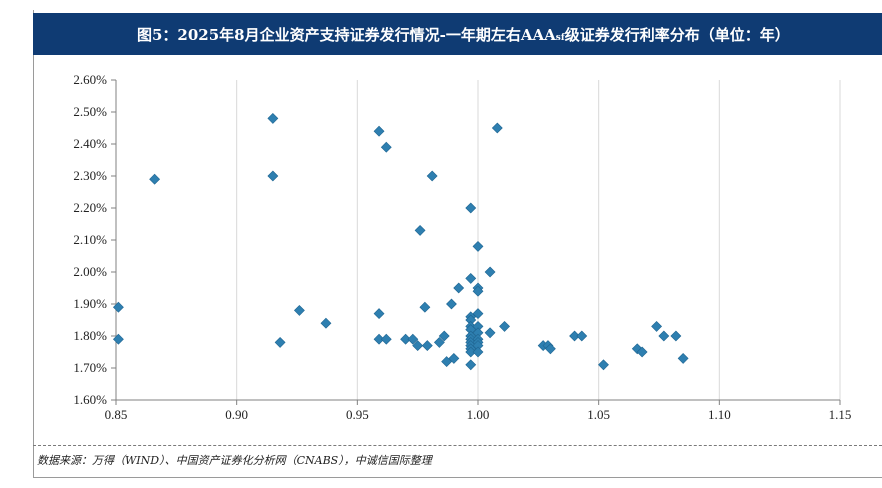 The image size is (882, 488). What do you see at coordinates (598, 414) in the screenshot?
I see `x-tick-label: 1.05` at bounding box center [598, 414].